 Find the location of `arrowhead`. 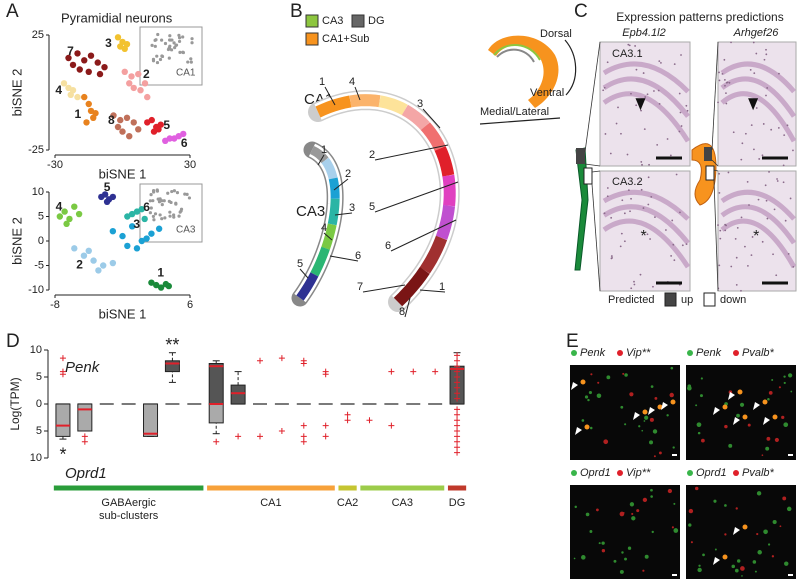

arrowhead is located at coordinates (716, 561).